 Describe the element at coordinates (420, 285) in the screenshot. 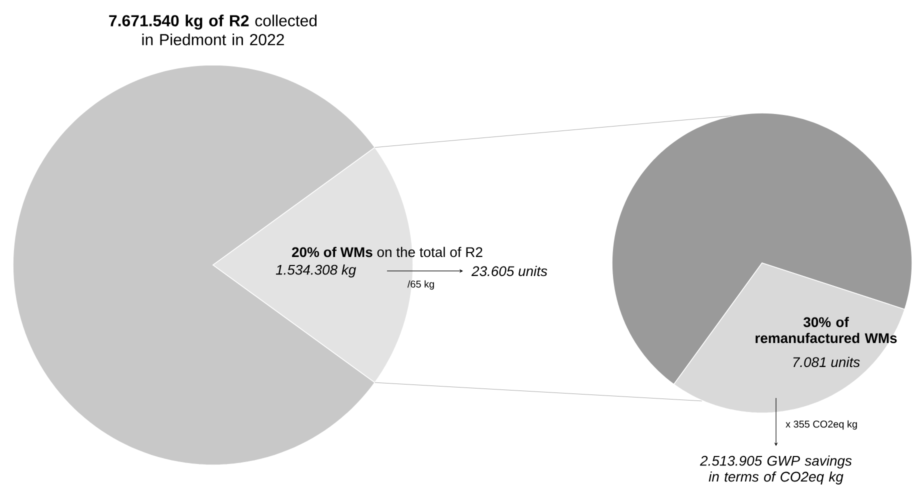

I see `text: /65 kg` at that location.